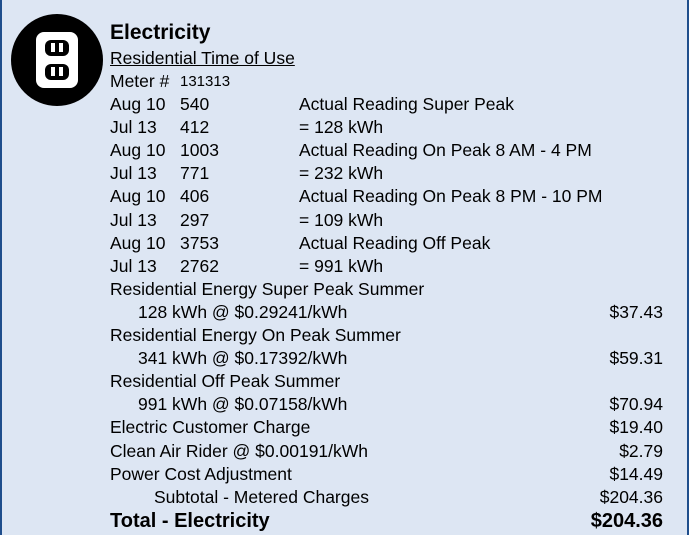 Image resolution: width=689 pixels, height=535 pixels. What do you see at coordinates (243, 358) in the screenshot?
I see `charge-rate: 341 kWh @ $0.17392/kWh` at bounding box center [243, 358].